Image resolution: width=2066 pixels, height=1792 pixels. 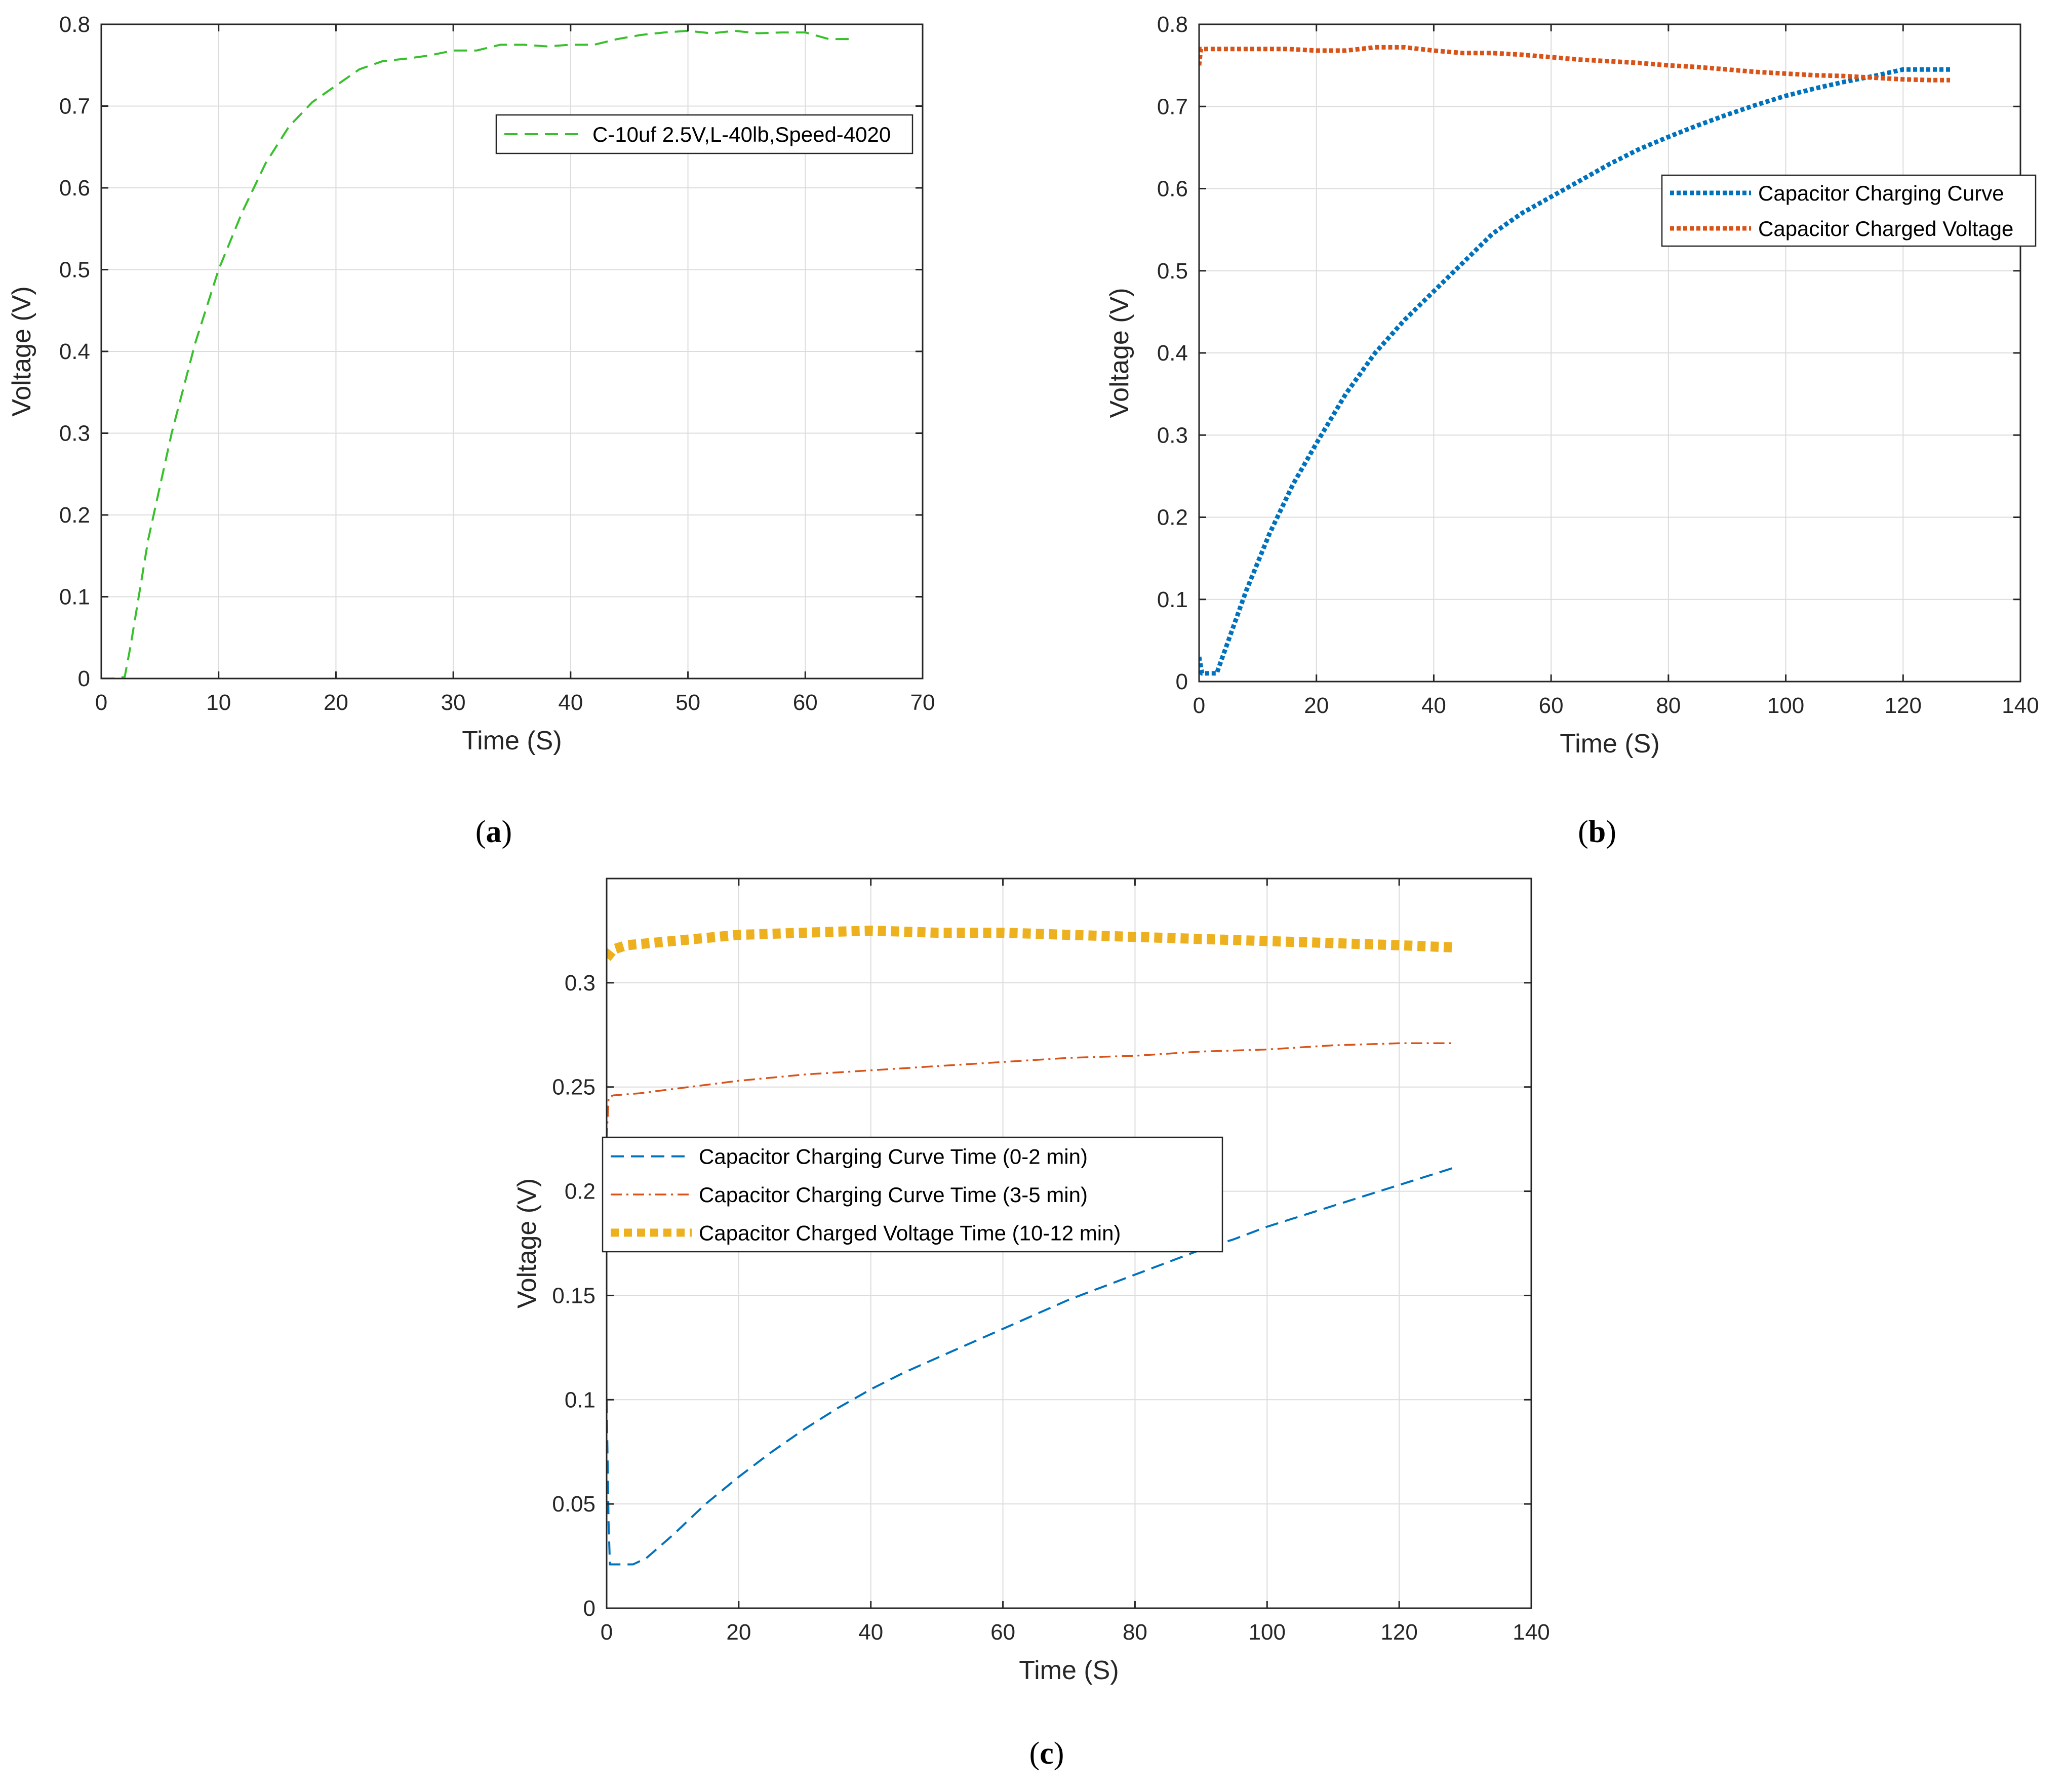 I want to click on legend-label: C-10uf 2.5V,L-40lb,Speed-4020, so click(x=741, y=134).